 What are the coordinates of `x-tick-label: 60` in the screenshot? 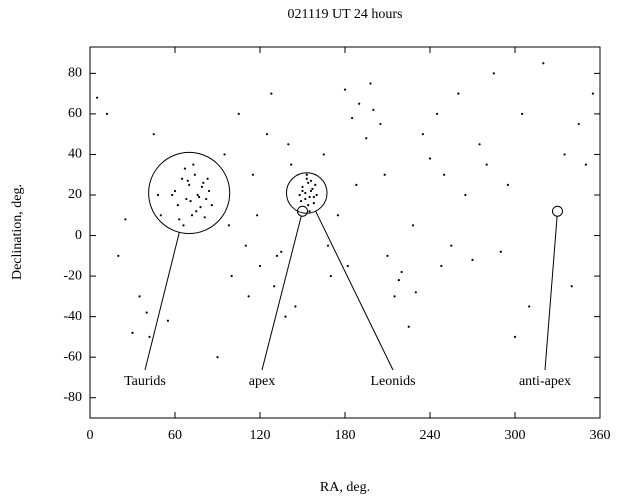 It's located at (175, 435).